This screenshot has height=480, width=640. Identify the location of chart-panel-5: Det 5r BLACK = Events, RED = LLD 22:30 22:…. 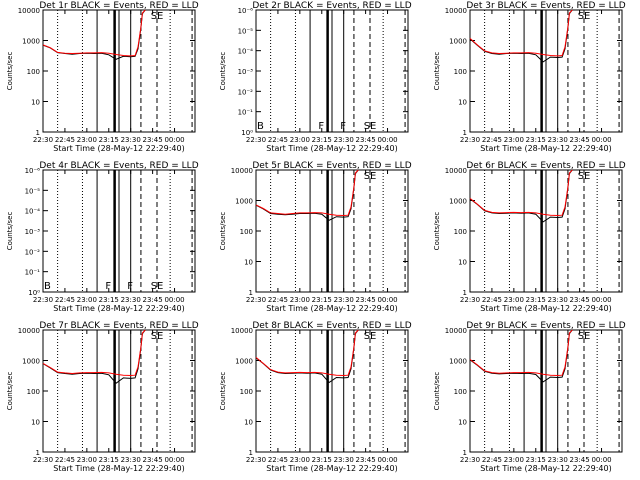
(315, 237).